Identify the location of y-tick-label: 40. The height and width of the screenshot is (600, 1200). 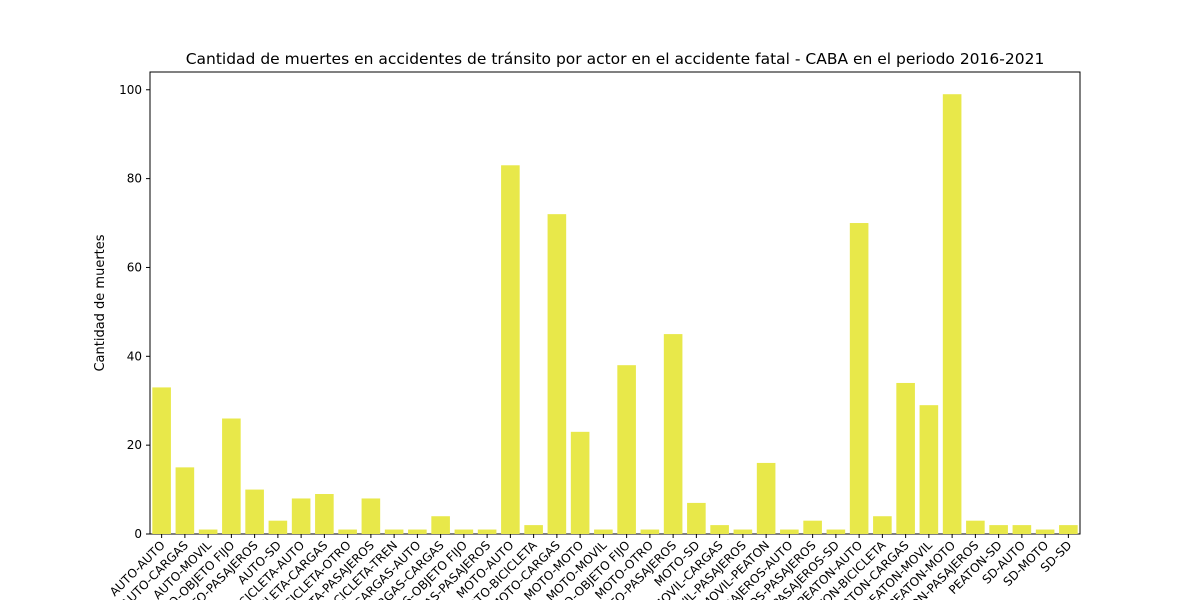
(134, 356).